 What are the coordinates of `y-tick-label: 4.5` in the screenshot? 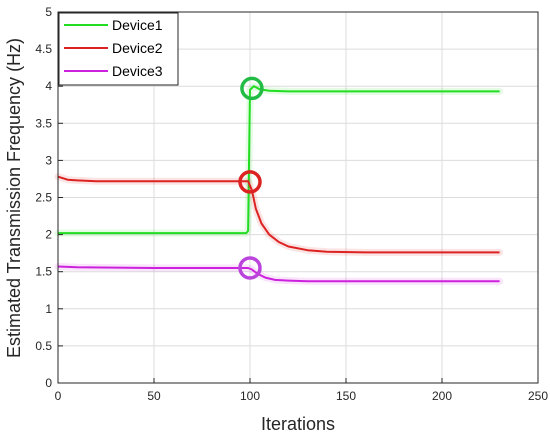 It's located at (43, 49).